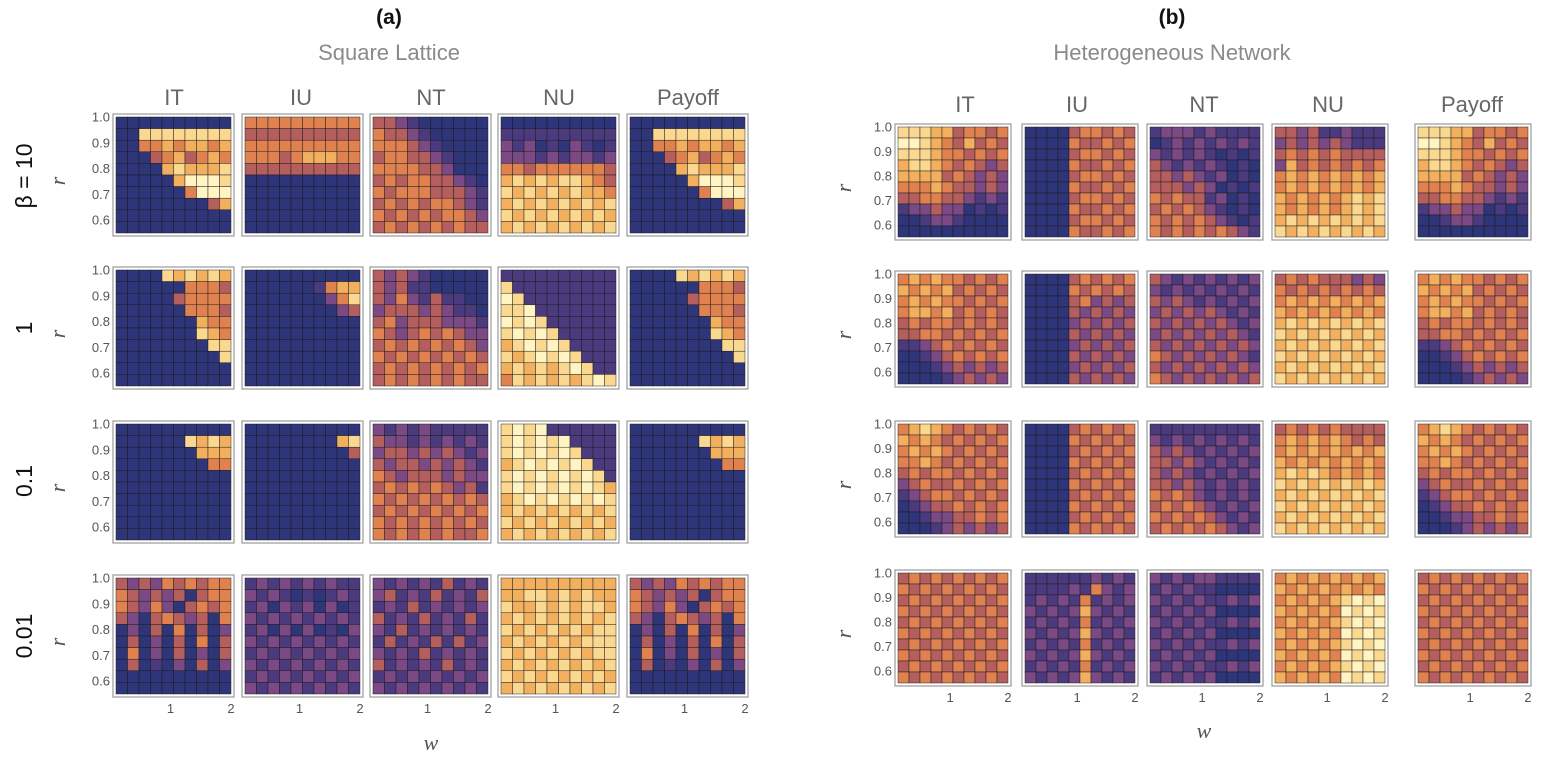 The width and height of the screenshot is (1561, 765). What do you see at coordinates (687, 482) in the screenshot?
I see `heatmap-a-row2-payoff` at bounding box center [687, 482].